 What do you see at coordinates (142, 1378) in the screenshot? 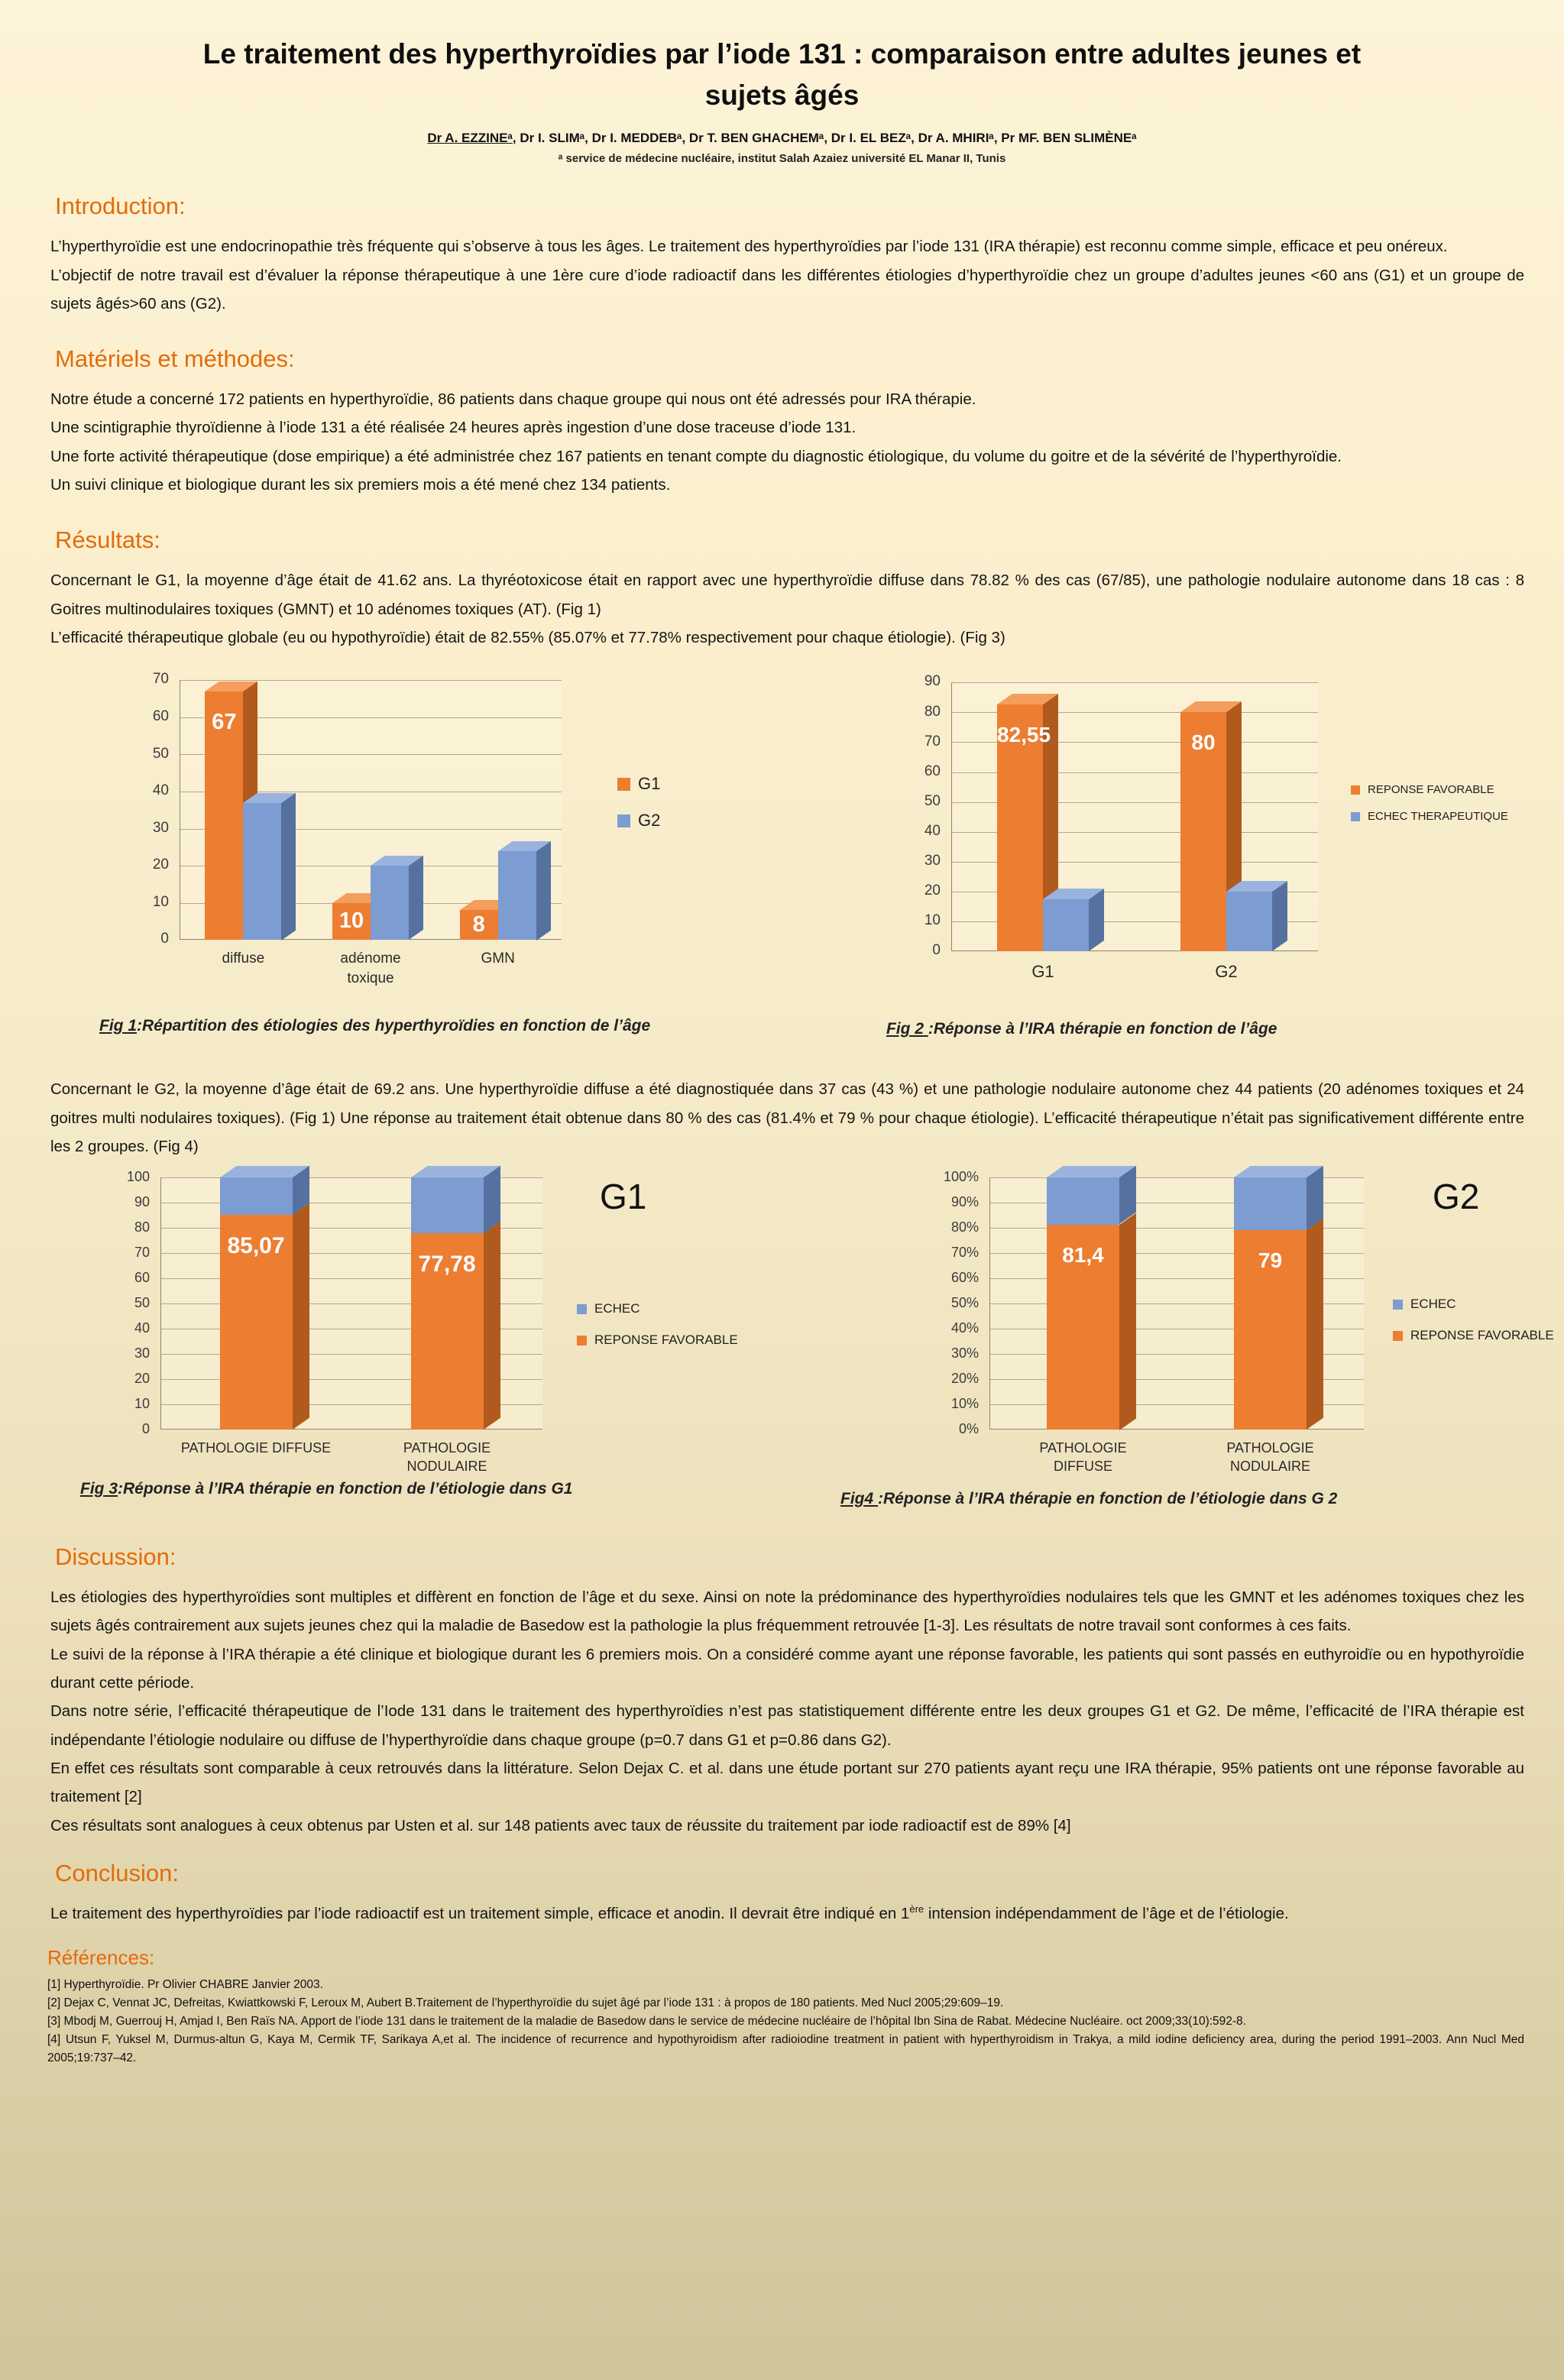
I see `y-axis-tick-label: 20` at bounding box center [142, 1378].